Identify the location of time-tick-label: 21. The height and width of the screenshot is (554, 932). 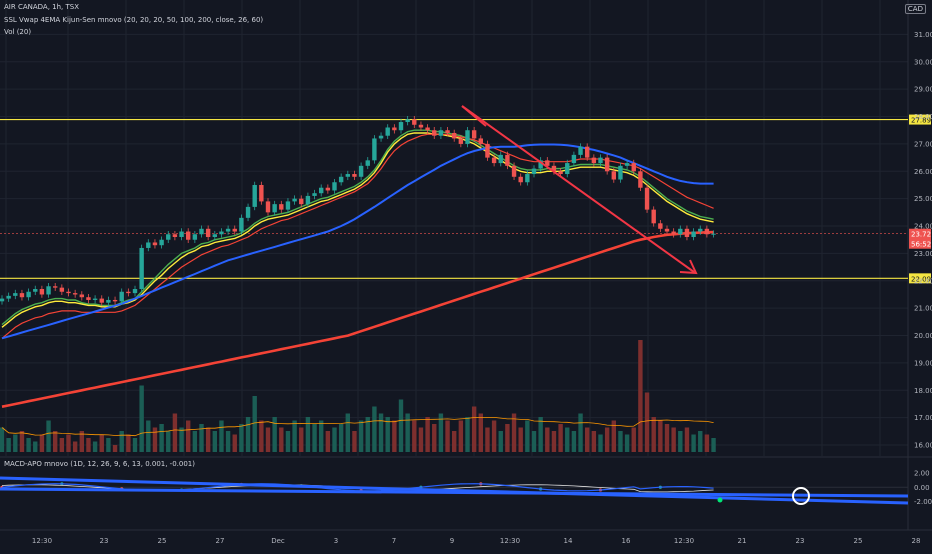
(742, 541).